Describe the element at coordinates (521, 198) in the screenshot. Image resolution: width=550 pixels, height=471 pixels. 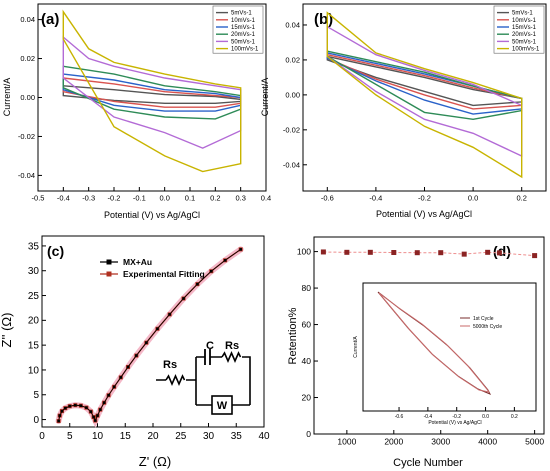
I see `panel-b-x-tick-label: 0.2` at that location.